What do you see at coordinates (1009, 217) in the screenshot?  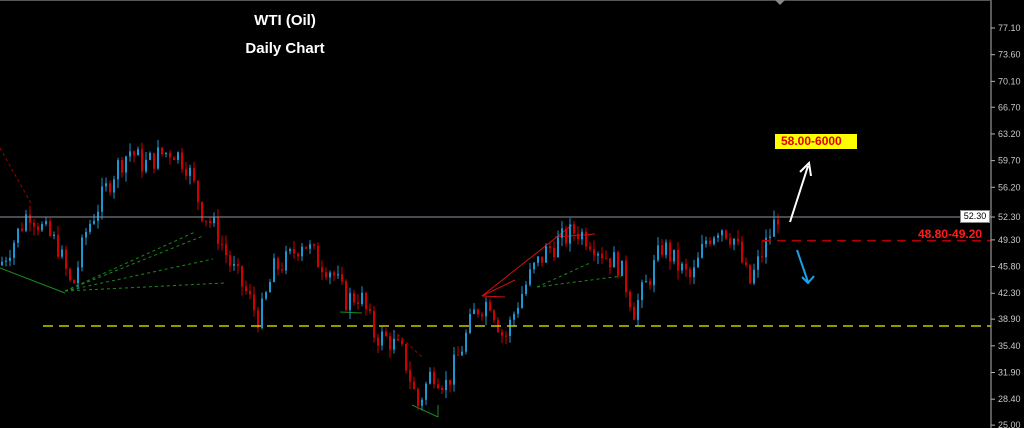 I see `y-tick-label: 52.30` at bounding box center [1009, 217].